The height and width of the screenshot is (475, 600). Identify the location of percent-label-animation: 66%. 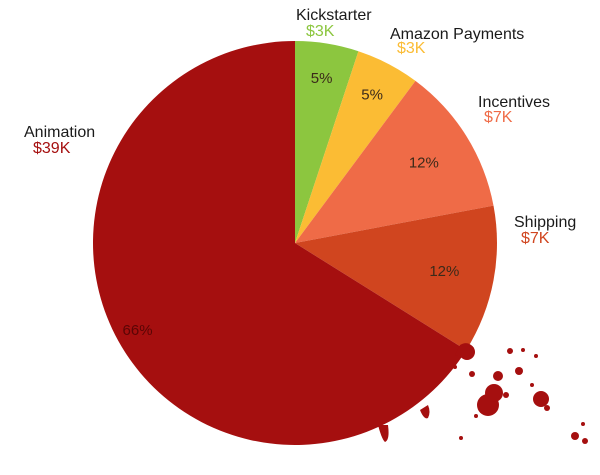
(138, 330).